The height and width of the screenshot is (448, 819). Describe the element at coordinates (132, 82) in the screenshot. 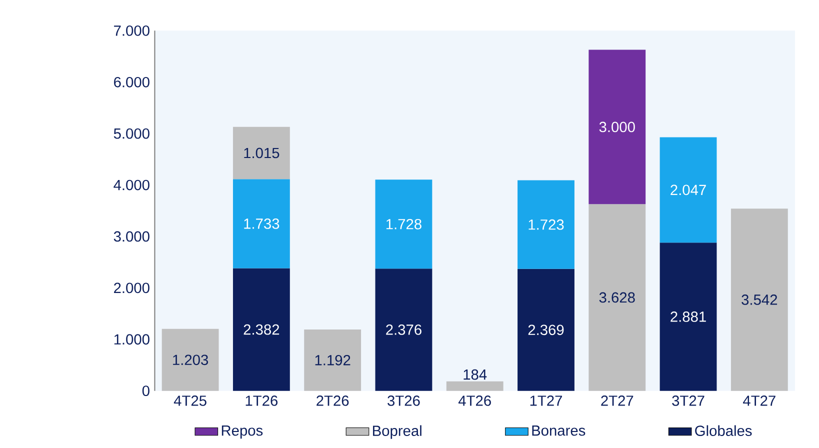

I see `y-tick-label: 6.000` at that location.